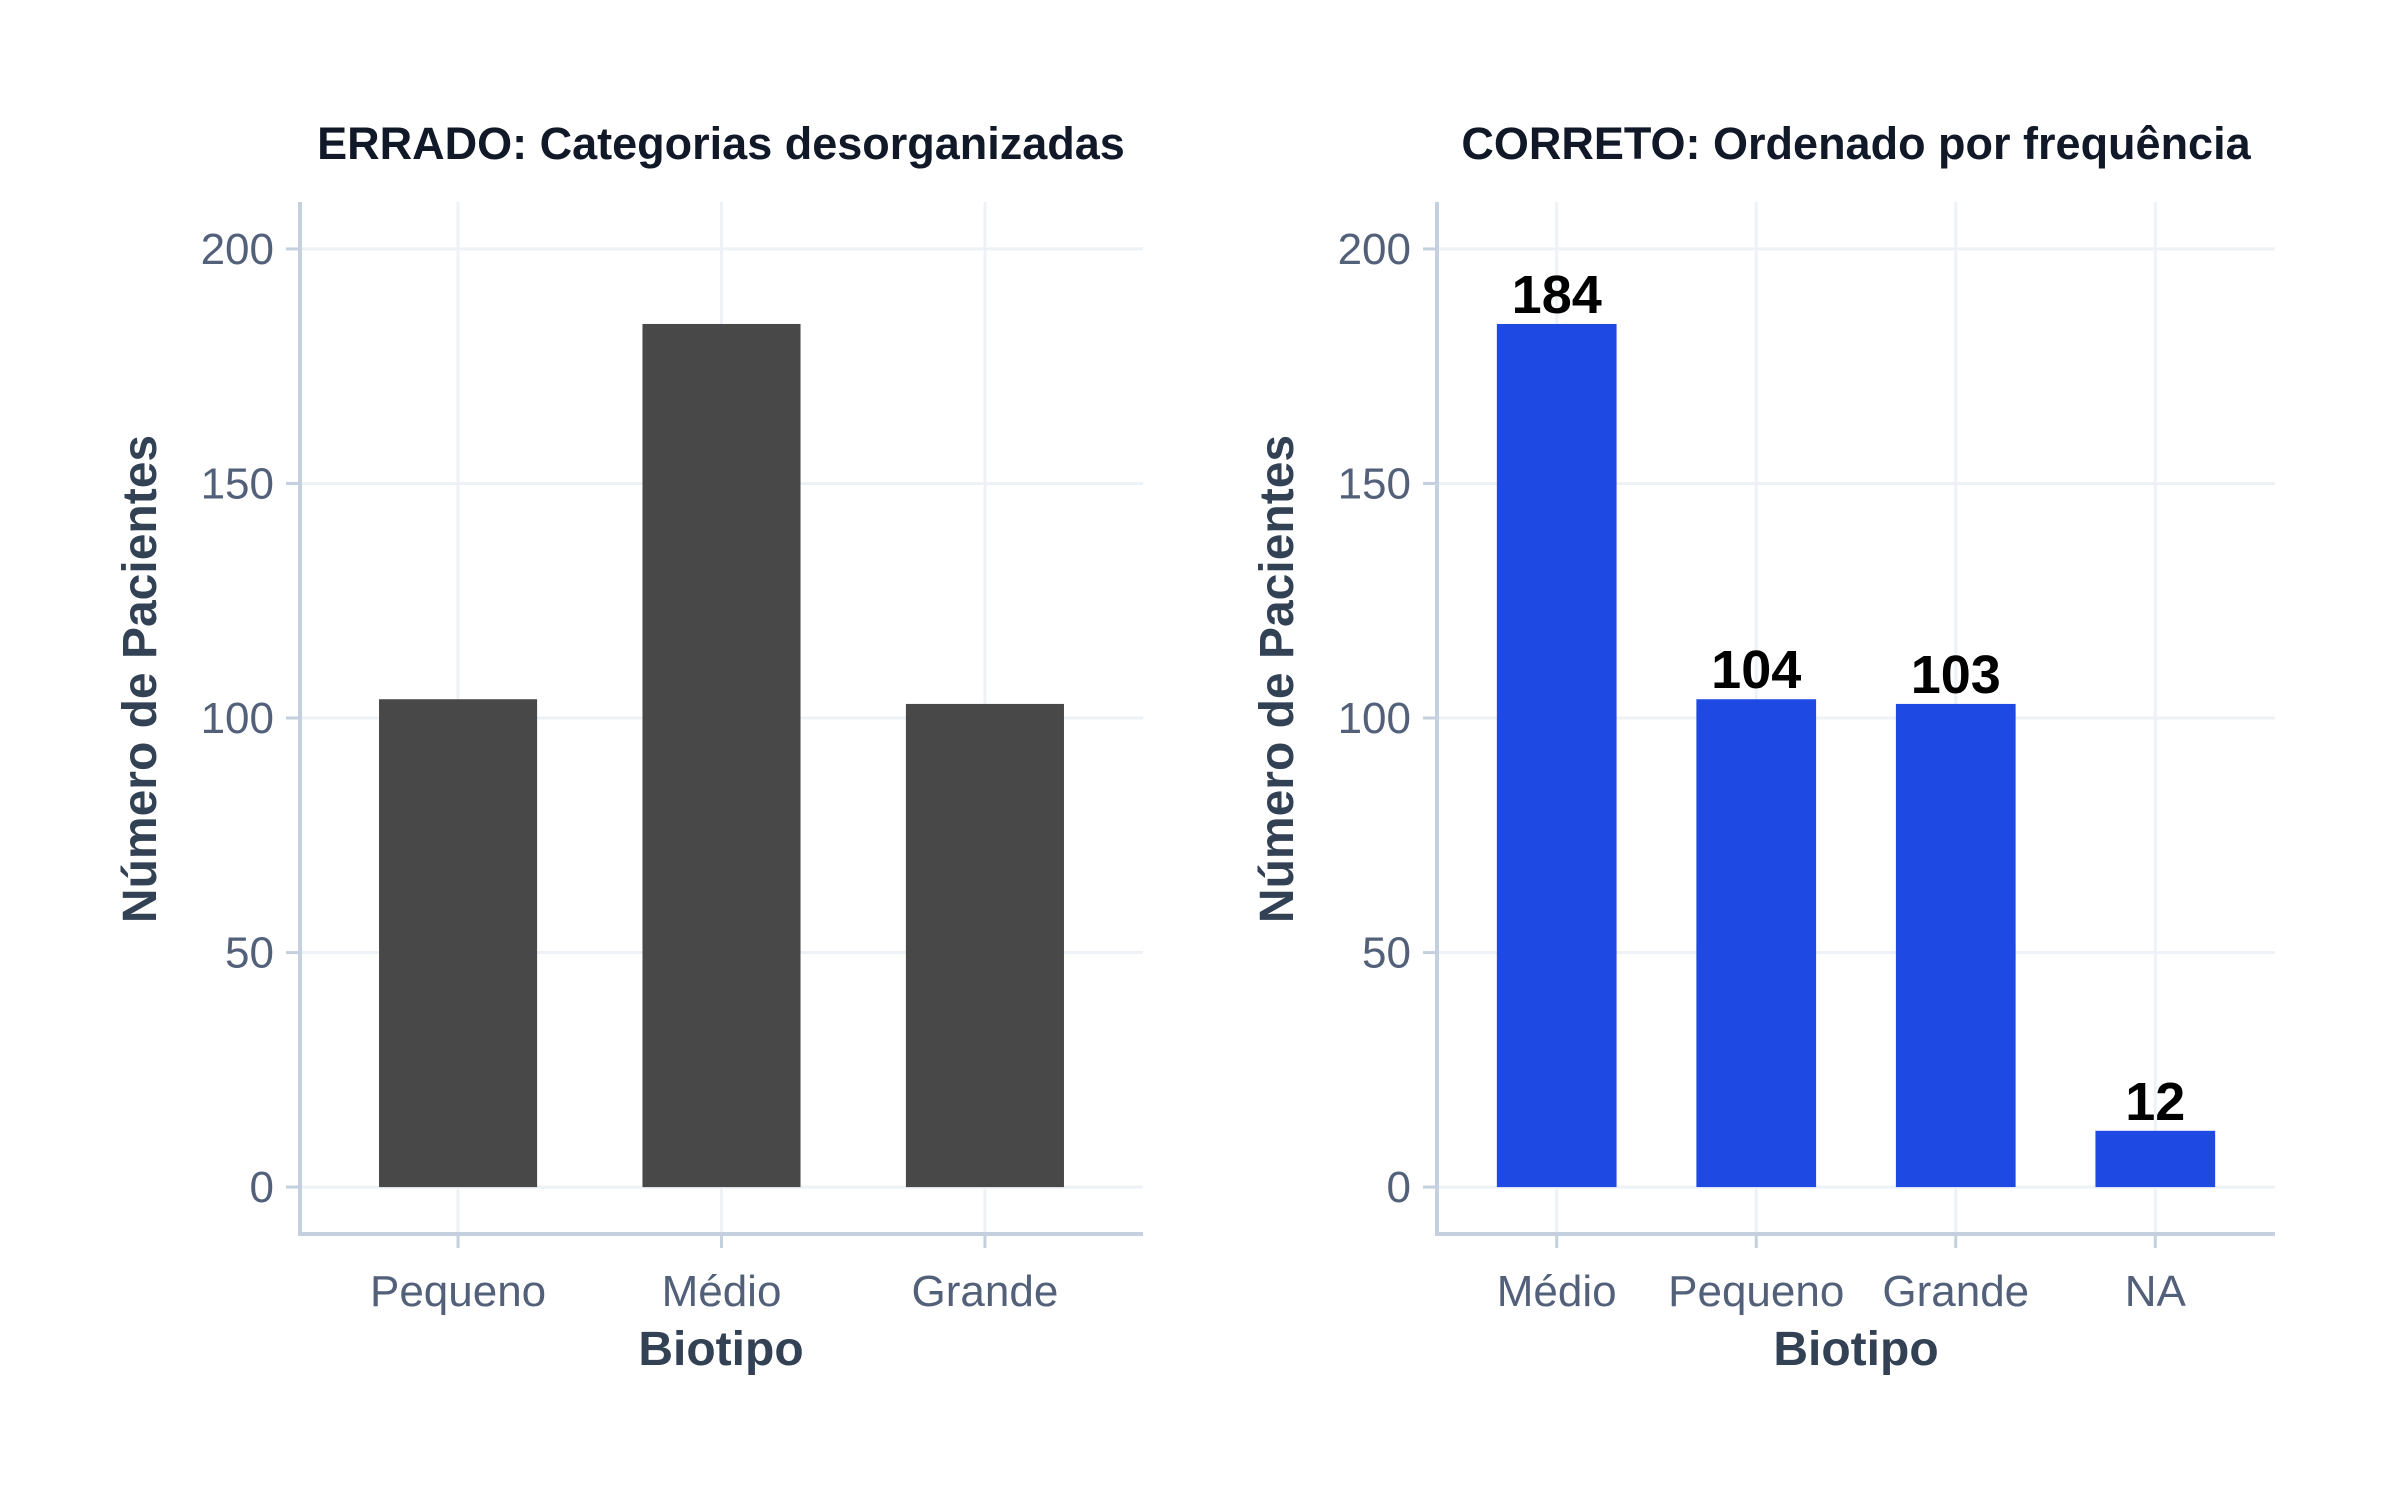  What do you see at coordinates (1756, 670) in the screenshot?
I see `data-label: 104` at bounding box center [1756, 670].